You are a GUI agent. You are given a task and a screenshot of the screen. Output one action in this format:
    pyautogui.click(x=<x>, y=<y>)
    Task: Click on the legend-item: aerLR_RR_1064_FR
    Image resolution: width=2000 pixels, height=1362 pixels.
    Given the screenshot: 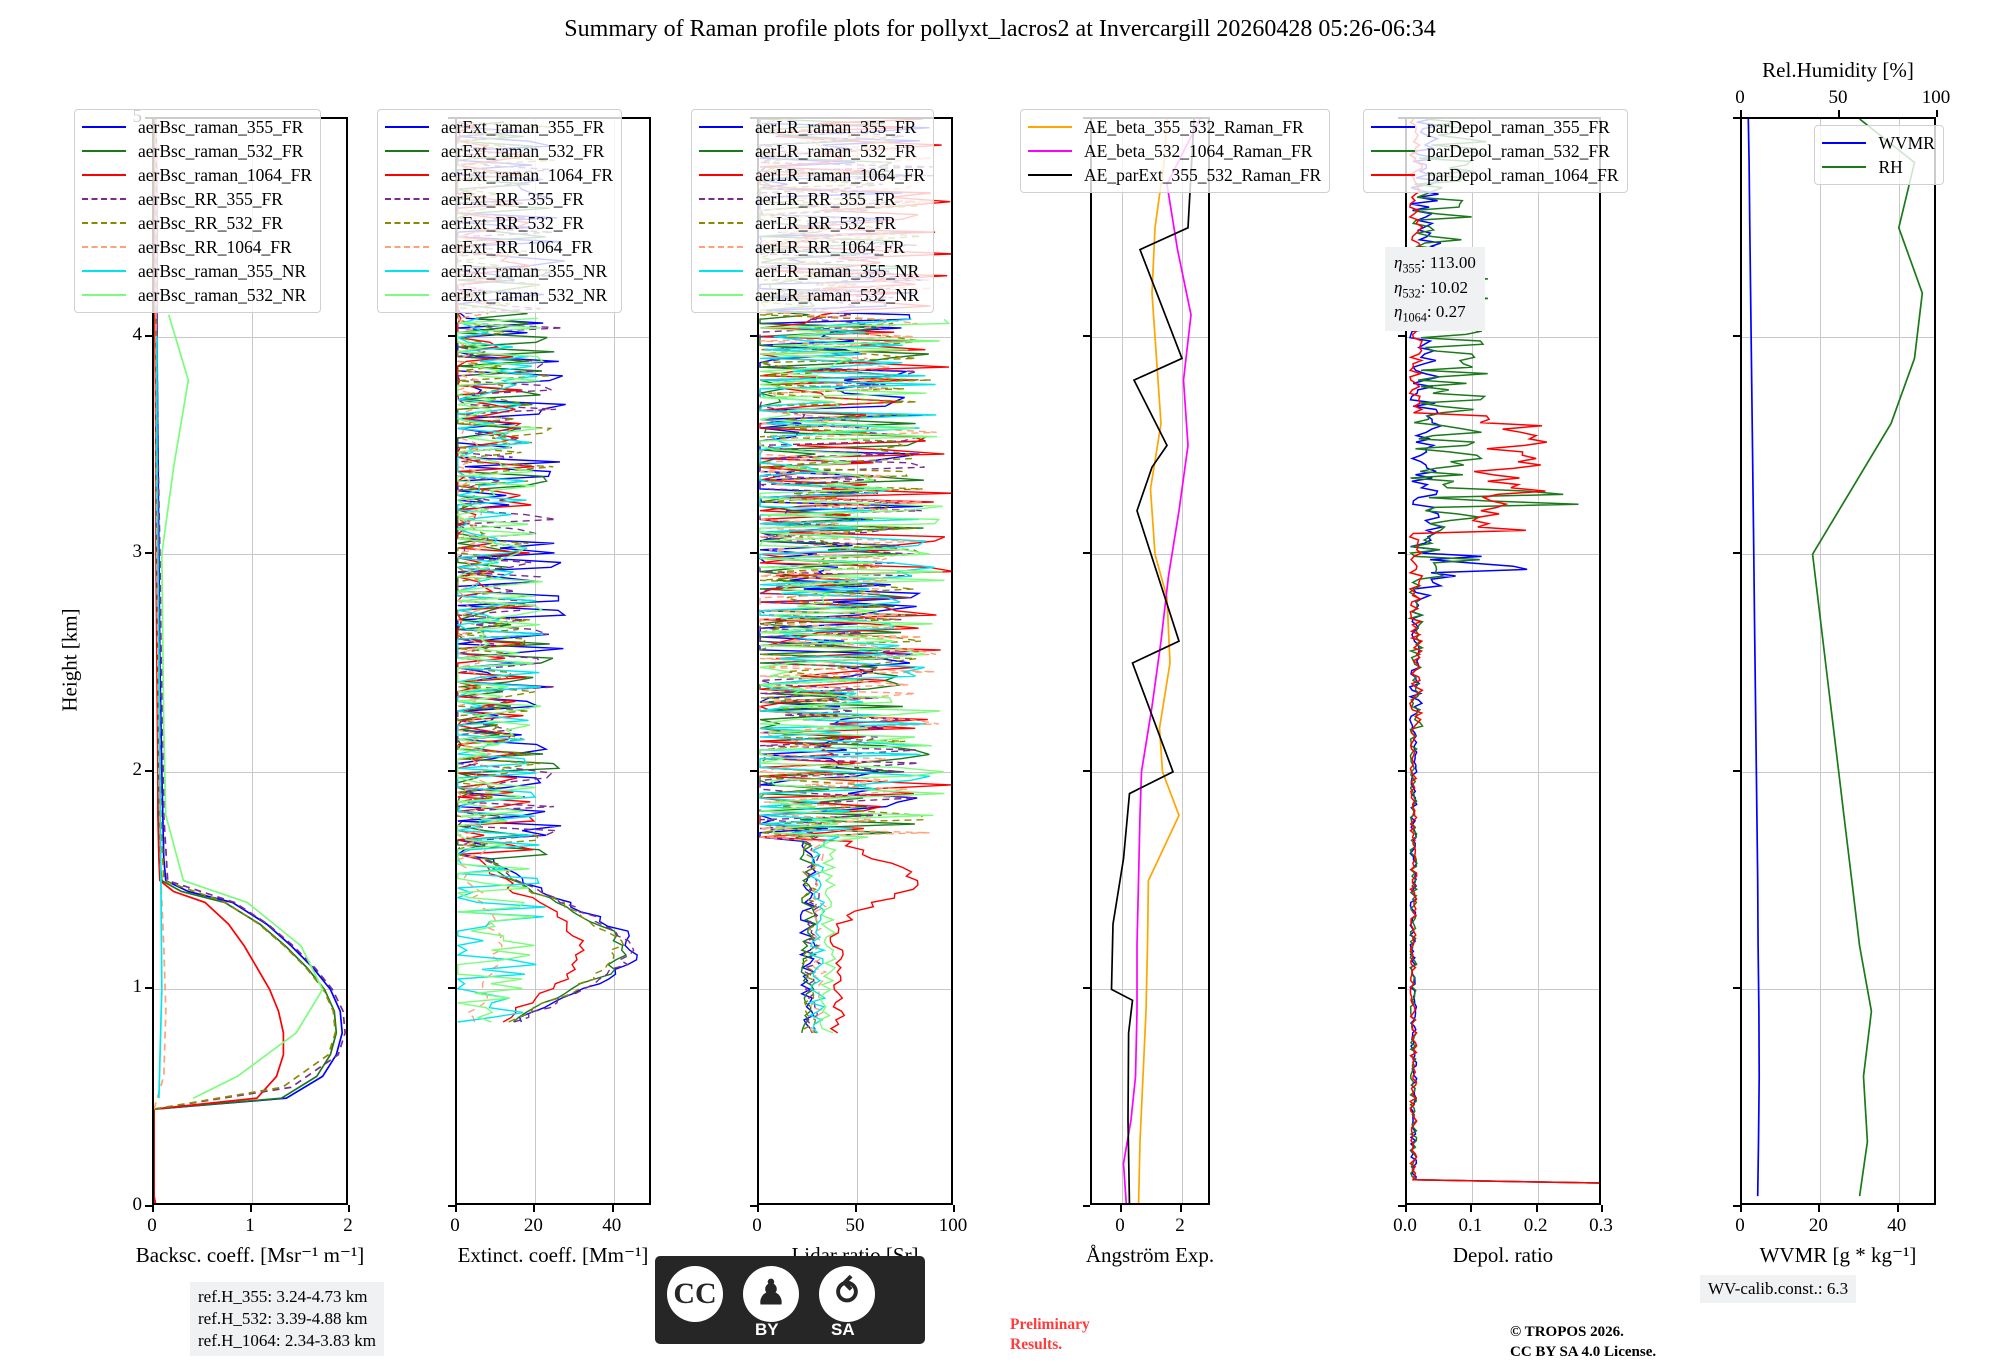 What is the action you would take?
    pyautogui.click(x=812, y=247)
    